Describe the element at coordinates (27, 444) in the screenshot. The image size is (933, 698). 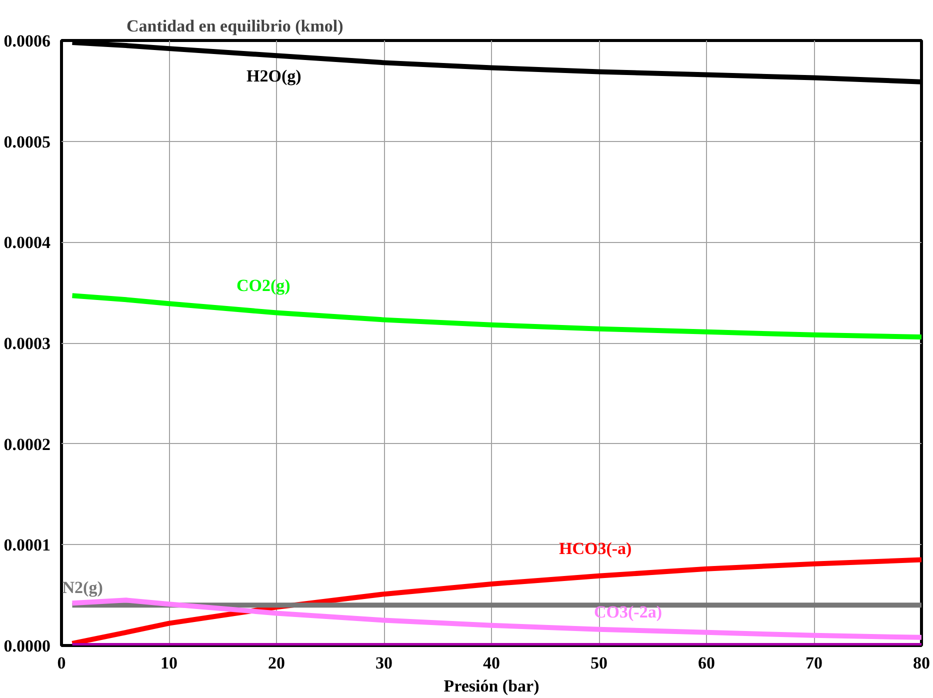
I see `y-tick-label: 0.0002` at that location.